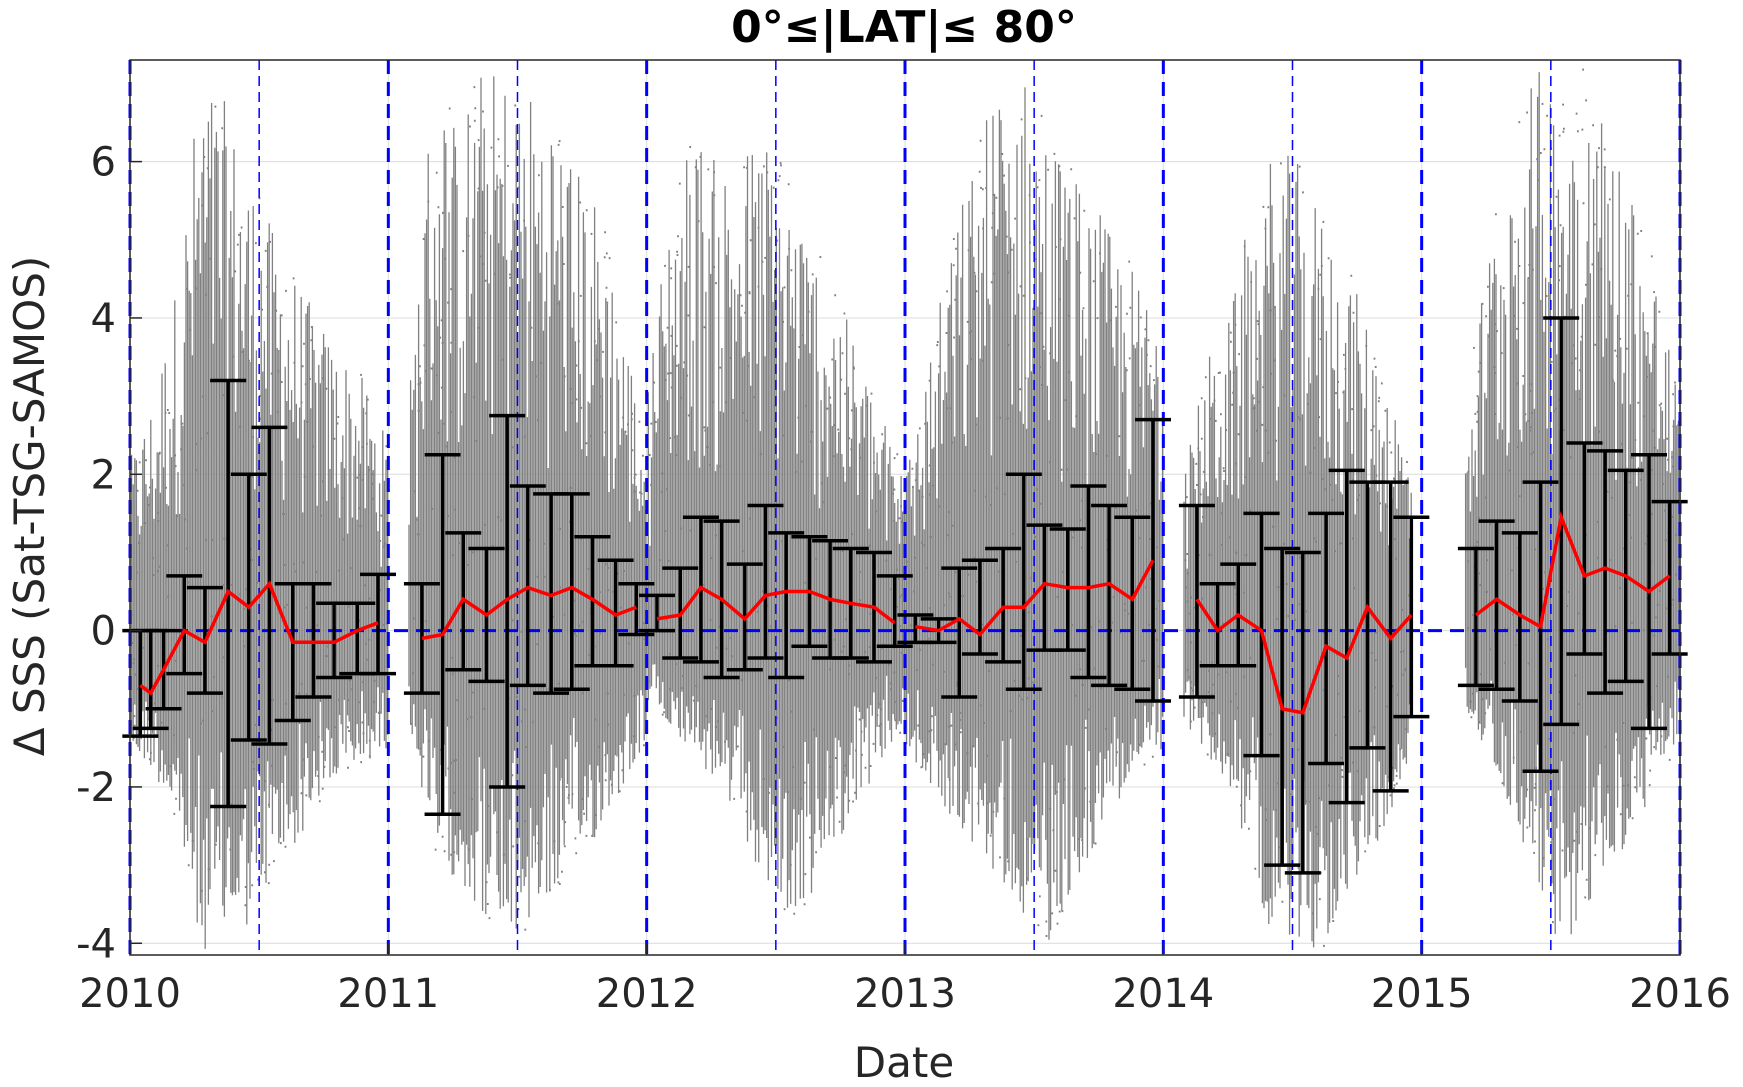 This screenshot has width=1743, height=1087. Describe the element at coordinates (103, 319) in the screenshot. I see `y-tick-label: 4` at that location.